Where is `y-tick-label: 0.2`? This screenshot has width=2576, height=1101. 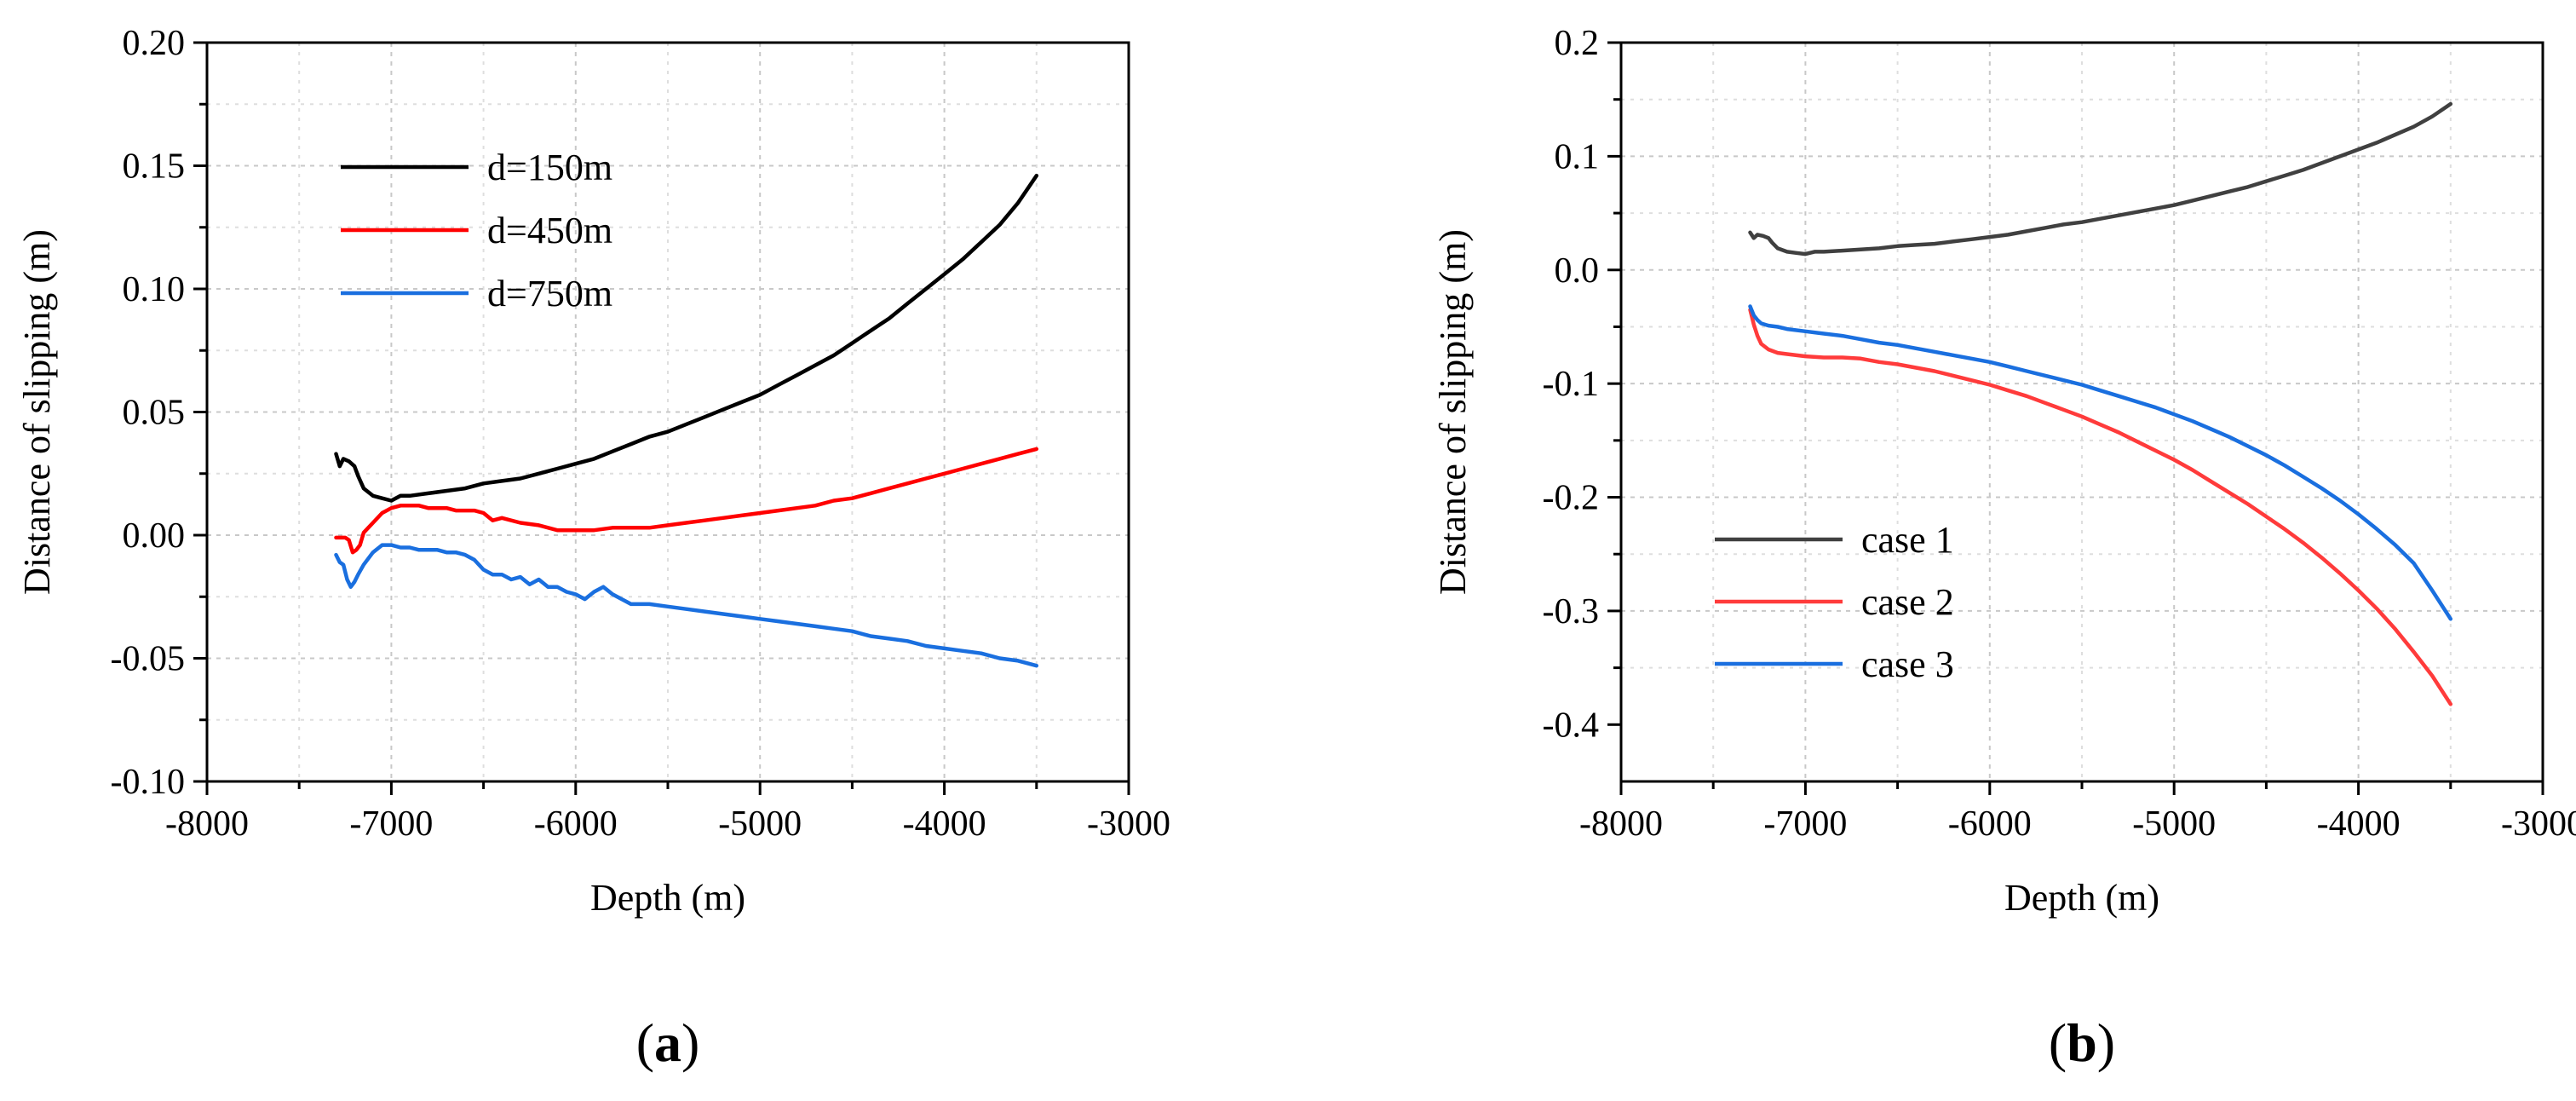 y-tick-label: 0.2 is located at coordinates (1578, 43).